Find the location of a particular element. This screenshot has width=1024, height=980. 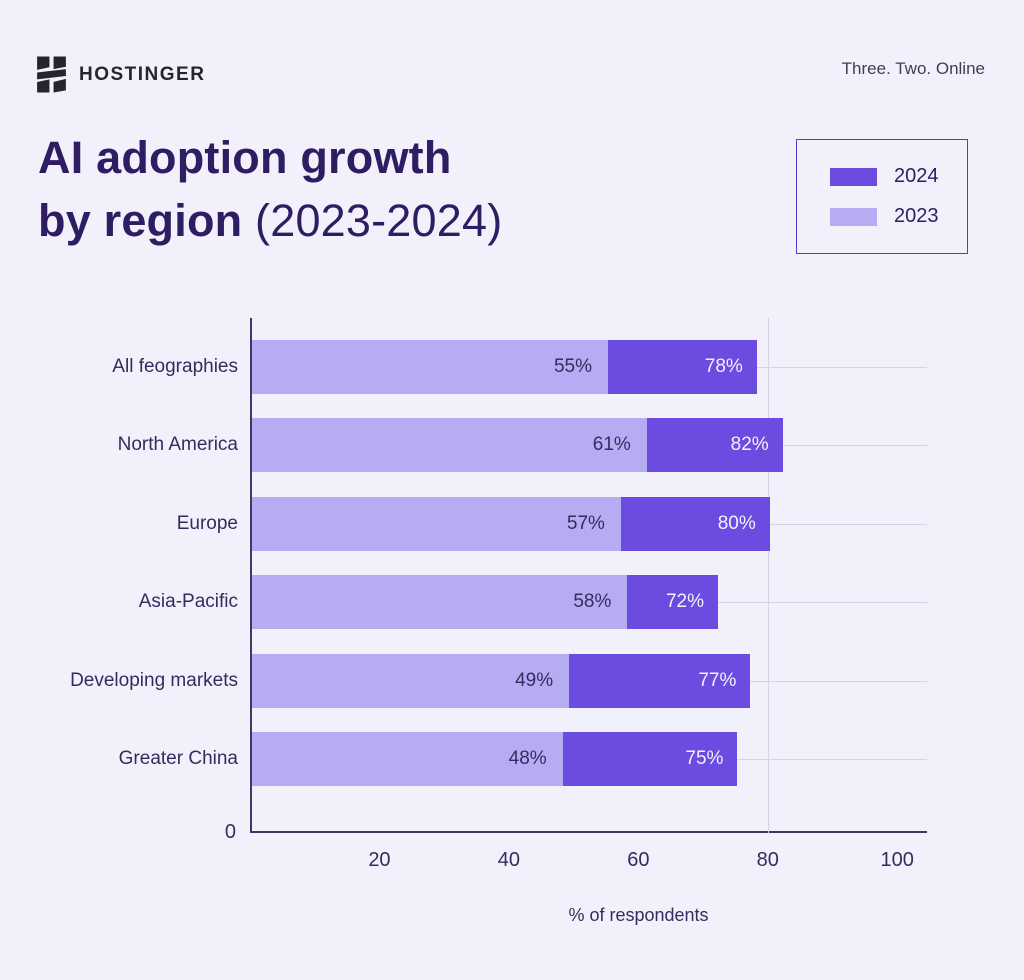

chart-title: AI adoption growth by region (2023-2024) is located at coordinates (270, 189).